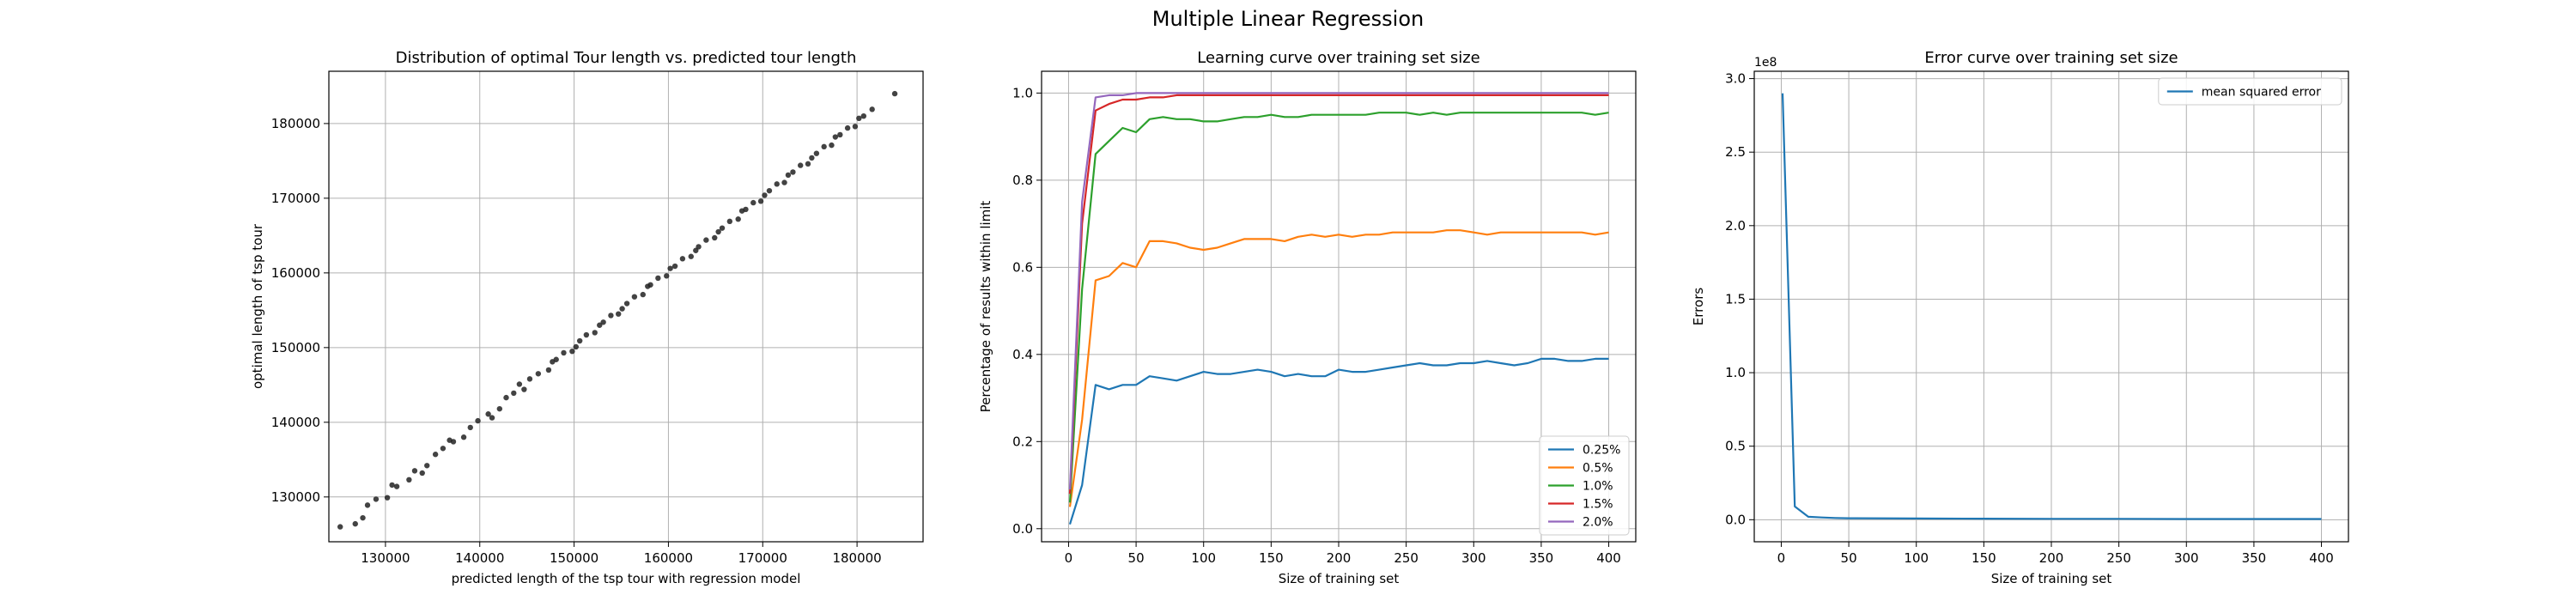 The image size is (2576, 601). Describe the element at coordinates (1601, 451) in the screenshot. I see `legend-label: 0.25%` at that location.